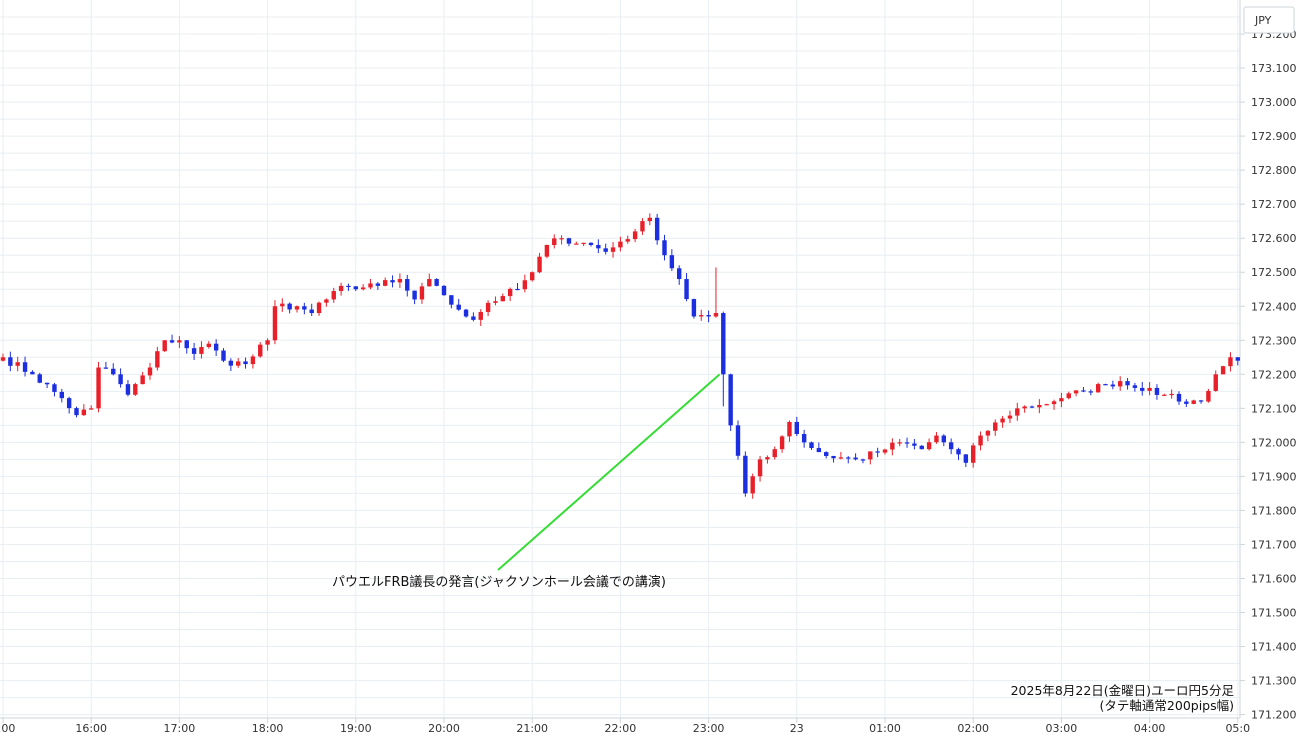 The image size is (1300, 745). Describe the element at coordinates (1274, 476) in the screenshot. I see `price-tick-label: 171.900` at that location.